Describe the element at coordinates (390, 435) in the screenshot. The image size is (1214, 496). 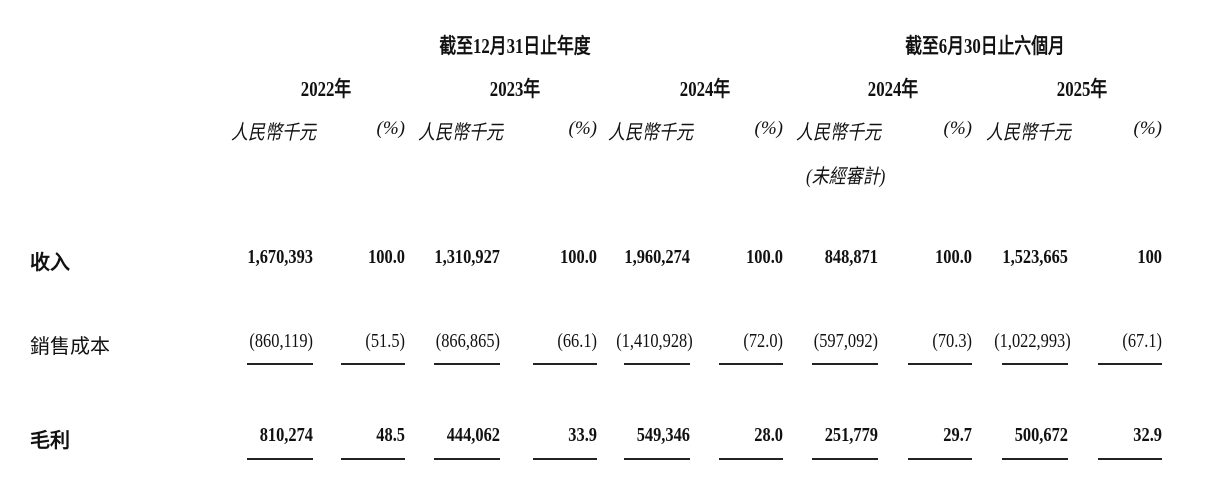
I see `percent-cell: 48.5` at that location.